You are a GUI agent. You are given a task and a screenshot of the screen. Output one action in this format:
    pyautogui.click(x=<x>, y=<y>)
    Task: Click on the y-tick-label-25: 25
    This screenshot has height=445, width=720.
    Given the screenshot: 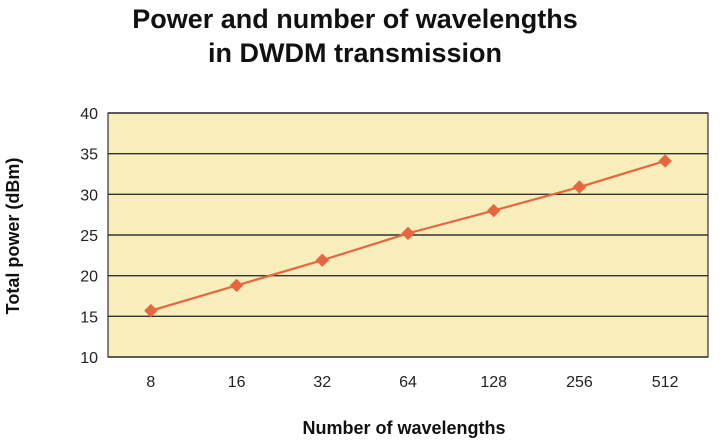 What is the action you would take?
    pyautogui.click(x=89, y=236)
    